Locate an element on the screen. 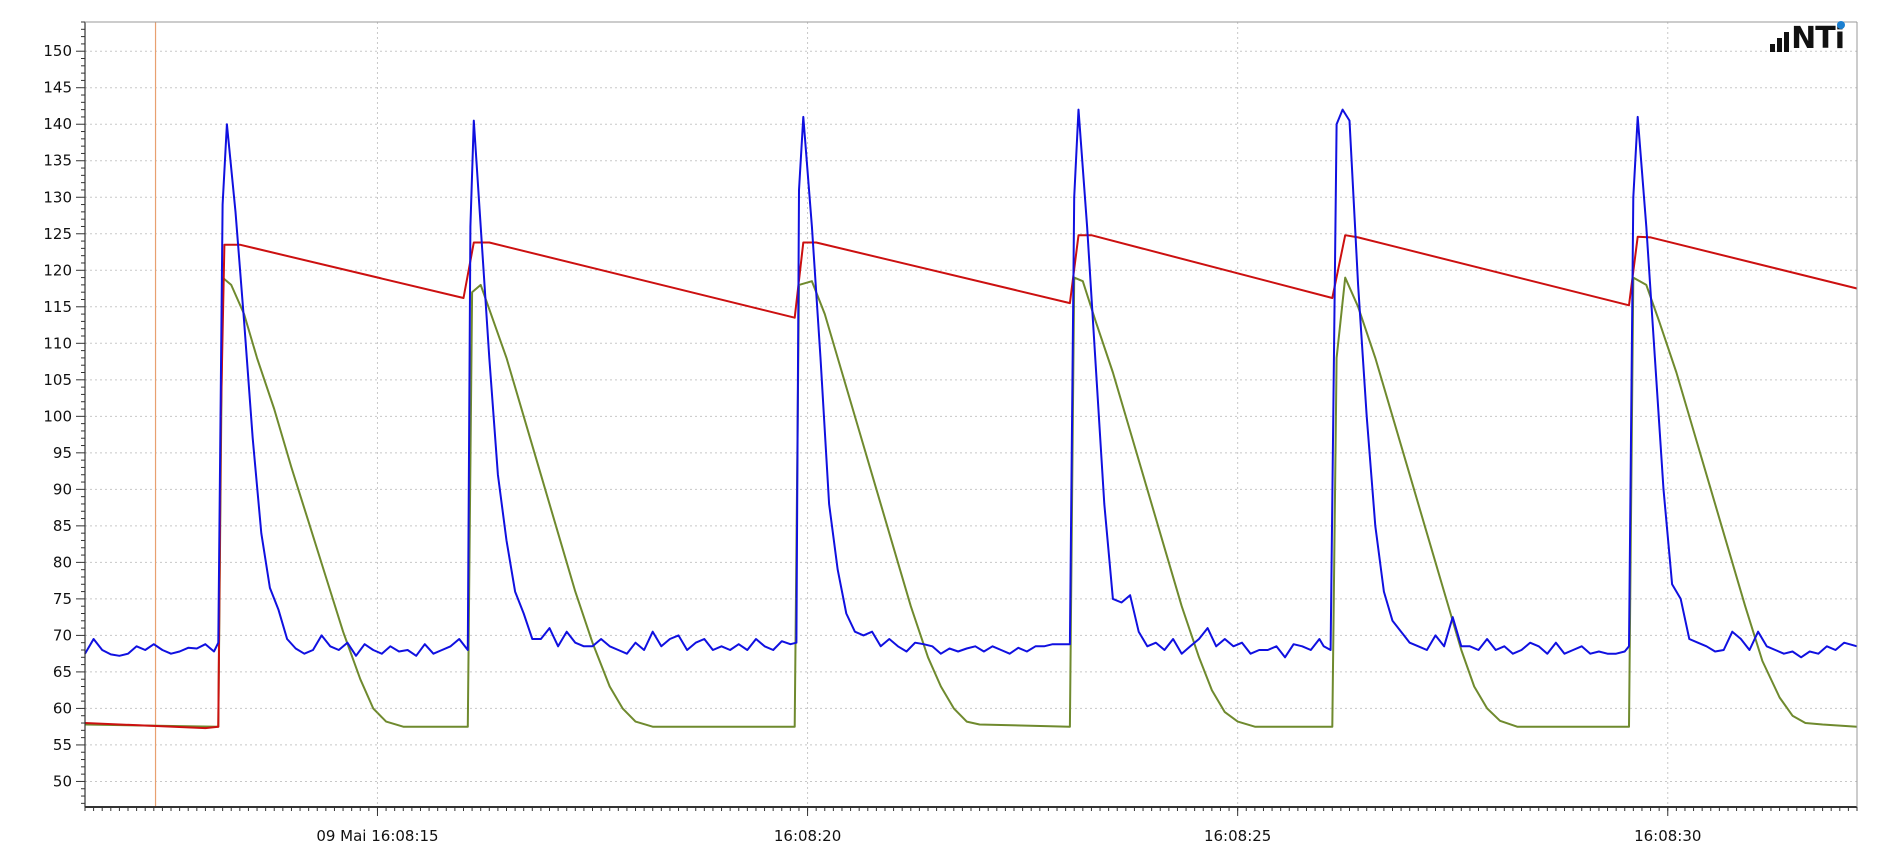 This screenshot has height=854, width=1899. y-tick-label: 145 is located at coordinates (57, 88).